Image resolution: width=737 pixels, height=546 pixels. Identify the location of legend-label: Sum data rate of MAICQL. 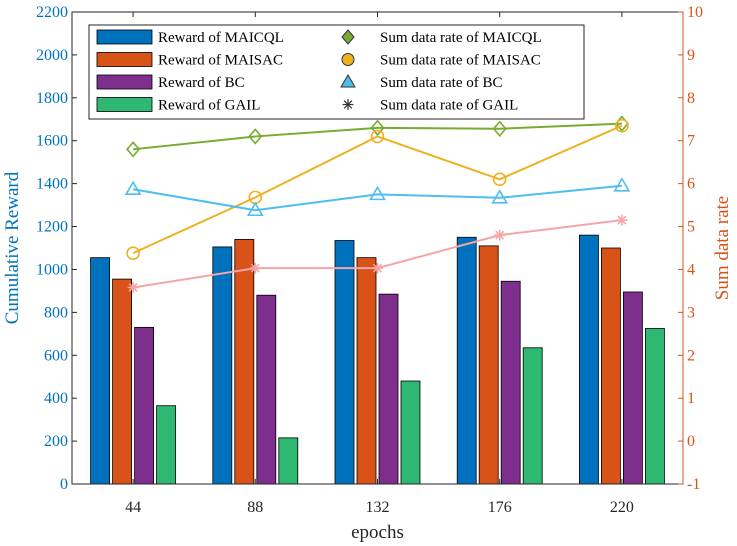
(461, 38).